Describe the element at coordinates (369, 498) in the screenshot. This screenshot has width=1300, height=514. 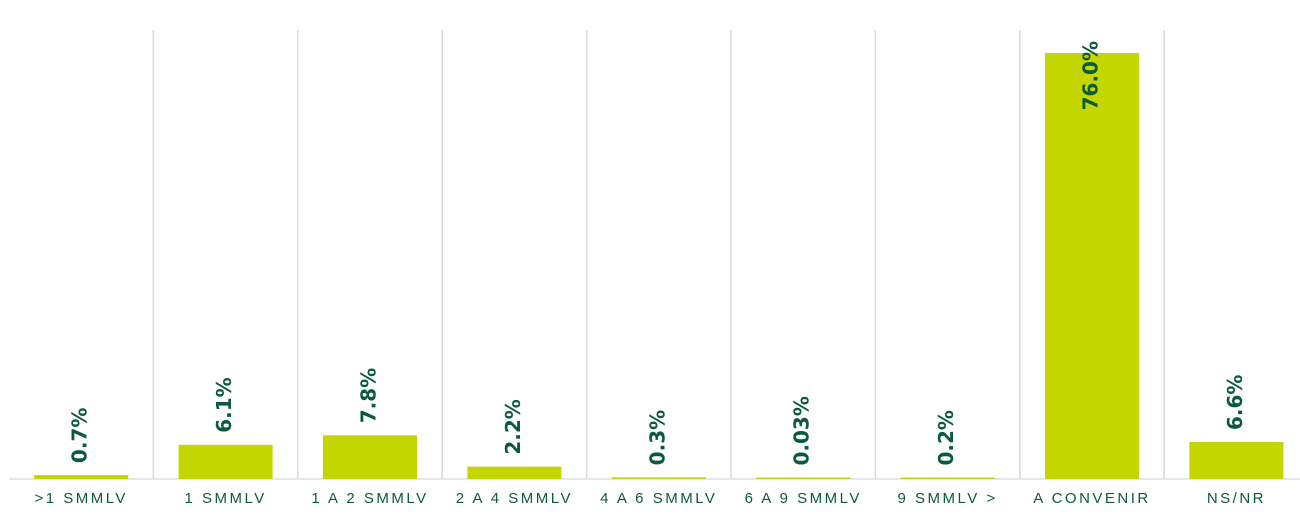
I see `category-label: 1 A 2 SMMLV` at that location.